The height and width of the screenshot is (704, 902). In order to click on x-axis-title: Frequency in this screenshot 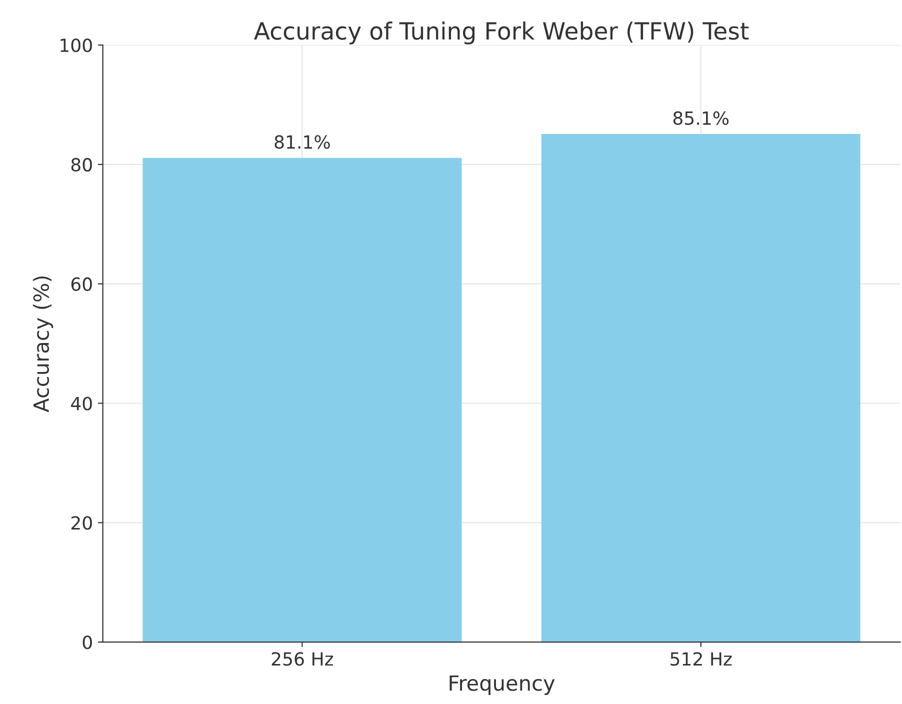, I will do `click(502, 685)`.